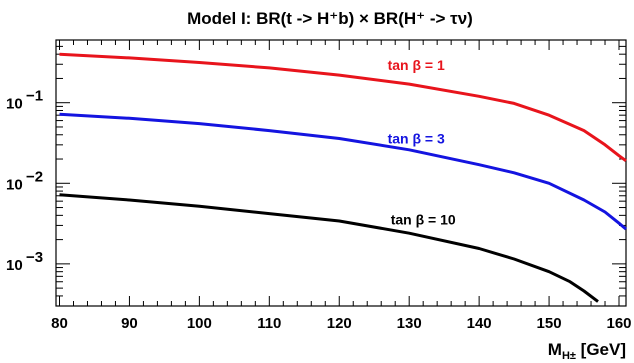  I want to click on series-label: tan β = 1, so click(416, 65).